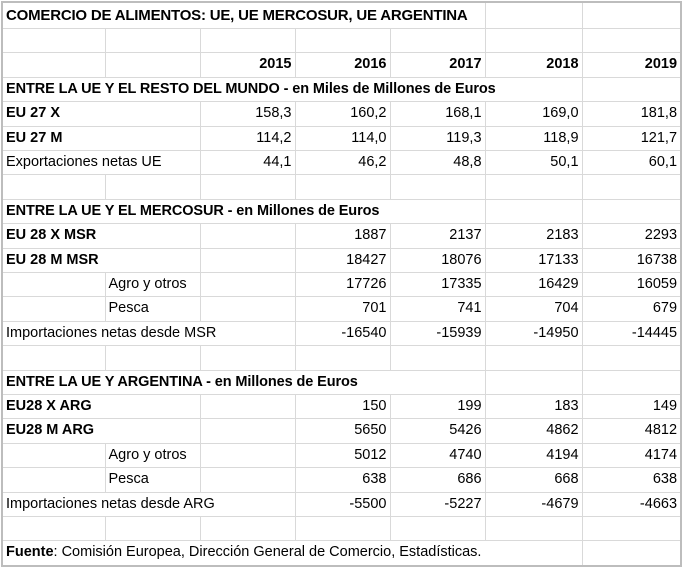 The width and height of the screenshot is (683, 567). I want to click on value-cell: 17726, so click(342, 285).